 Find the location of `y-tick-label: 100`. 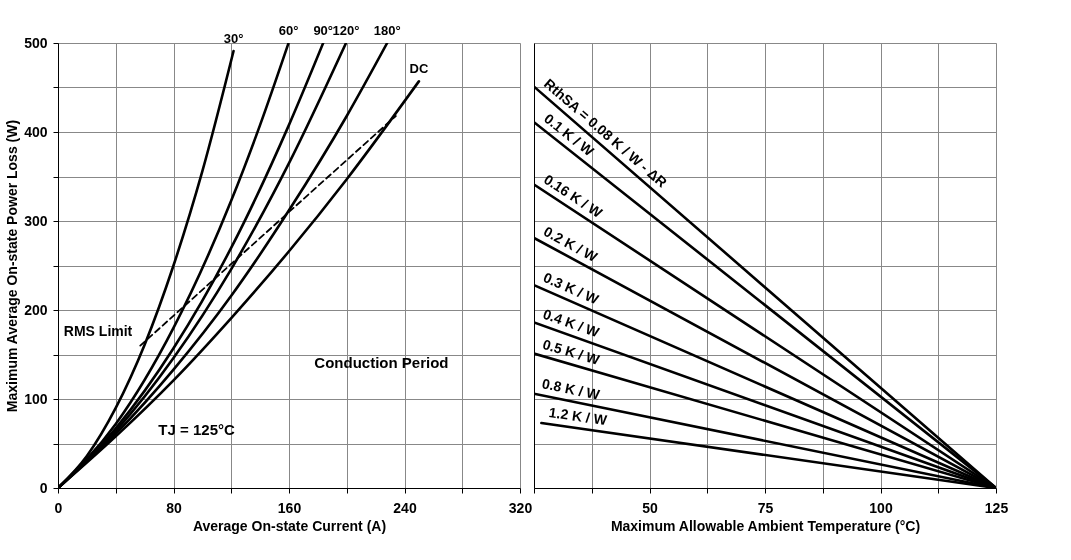

y-tick-label: 100 is located at coordinates (36, 398).